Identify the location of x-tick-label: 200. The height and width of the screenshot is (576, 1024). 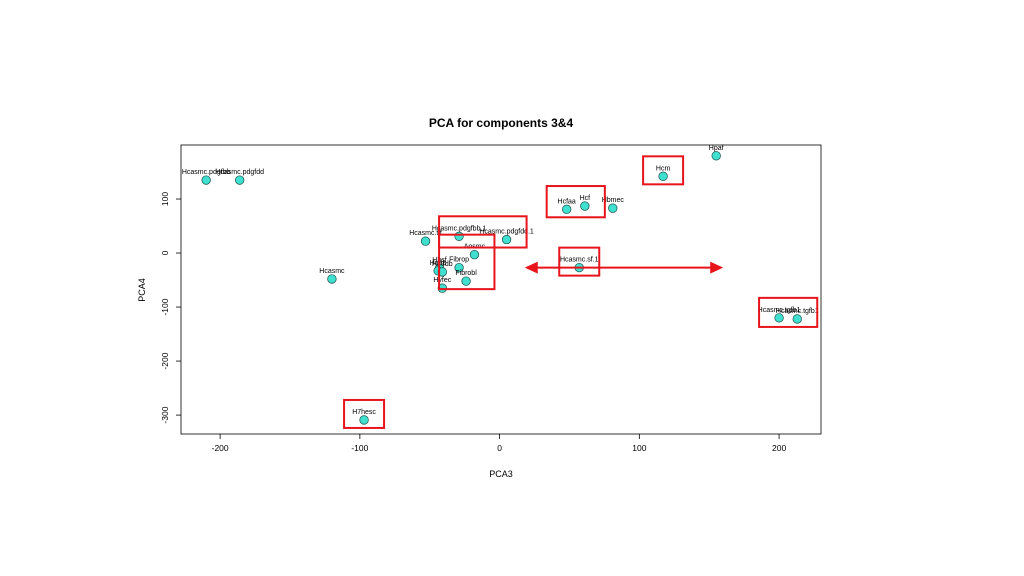
(779, 448).